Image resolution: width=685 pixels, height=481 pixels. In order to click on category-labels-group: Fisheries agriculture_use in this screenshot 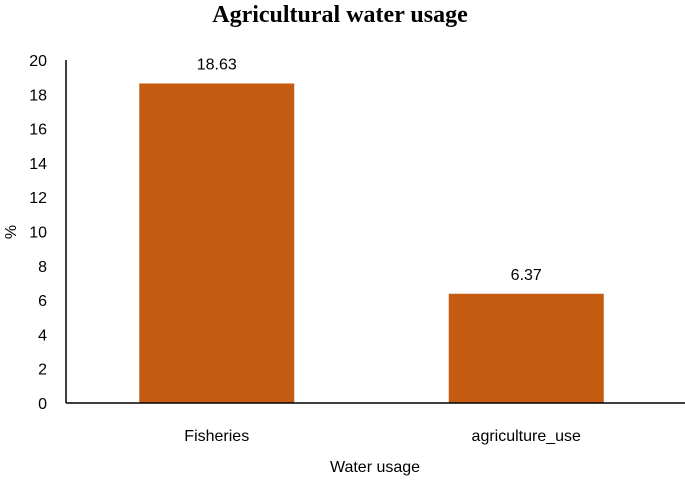, I will do `click(382, 436)`.